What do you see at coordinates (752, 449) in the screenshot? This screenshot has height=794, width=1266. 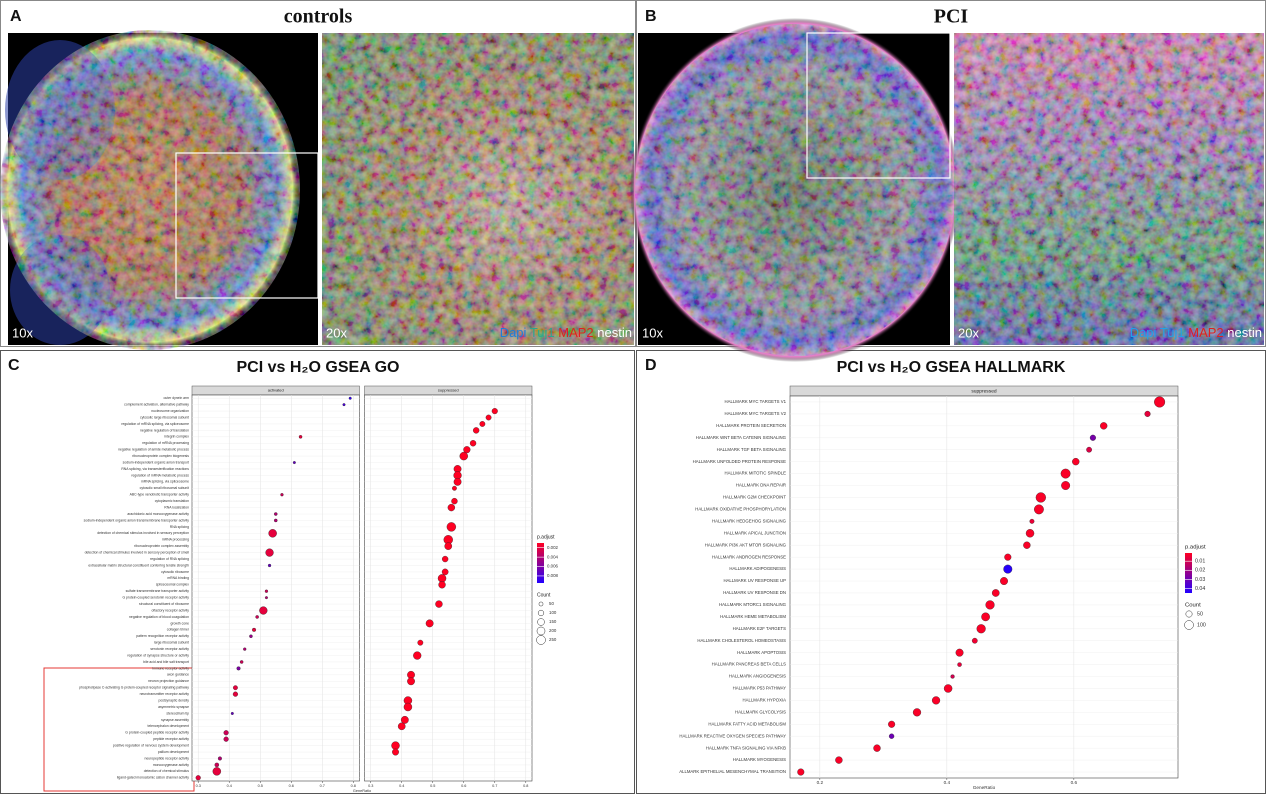 I see `category-label: HALLMARK TGF BETA SIGNALING` at bounding box center [752, 449].